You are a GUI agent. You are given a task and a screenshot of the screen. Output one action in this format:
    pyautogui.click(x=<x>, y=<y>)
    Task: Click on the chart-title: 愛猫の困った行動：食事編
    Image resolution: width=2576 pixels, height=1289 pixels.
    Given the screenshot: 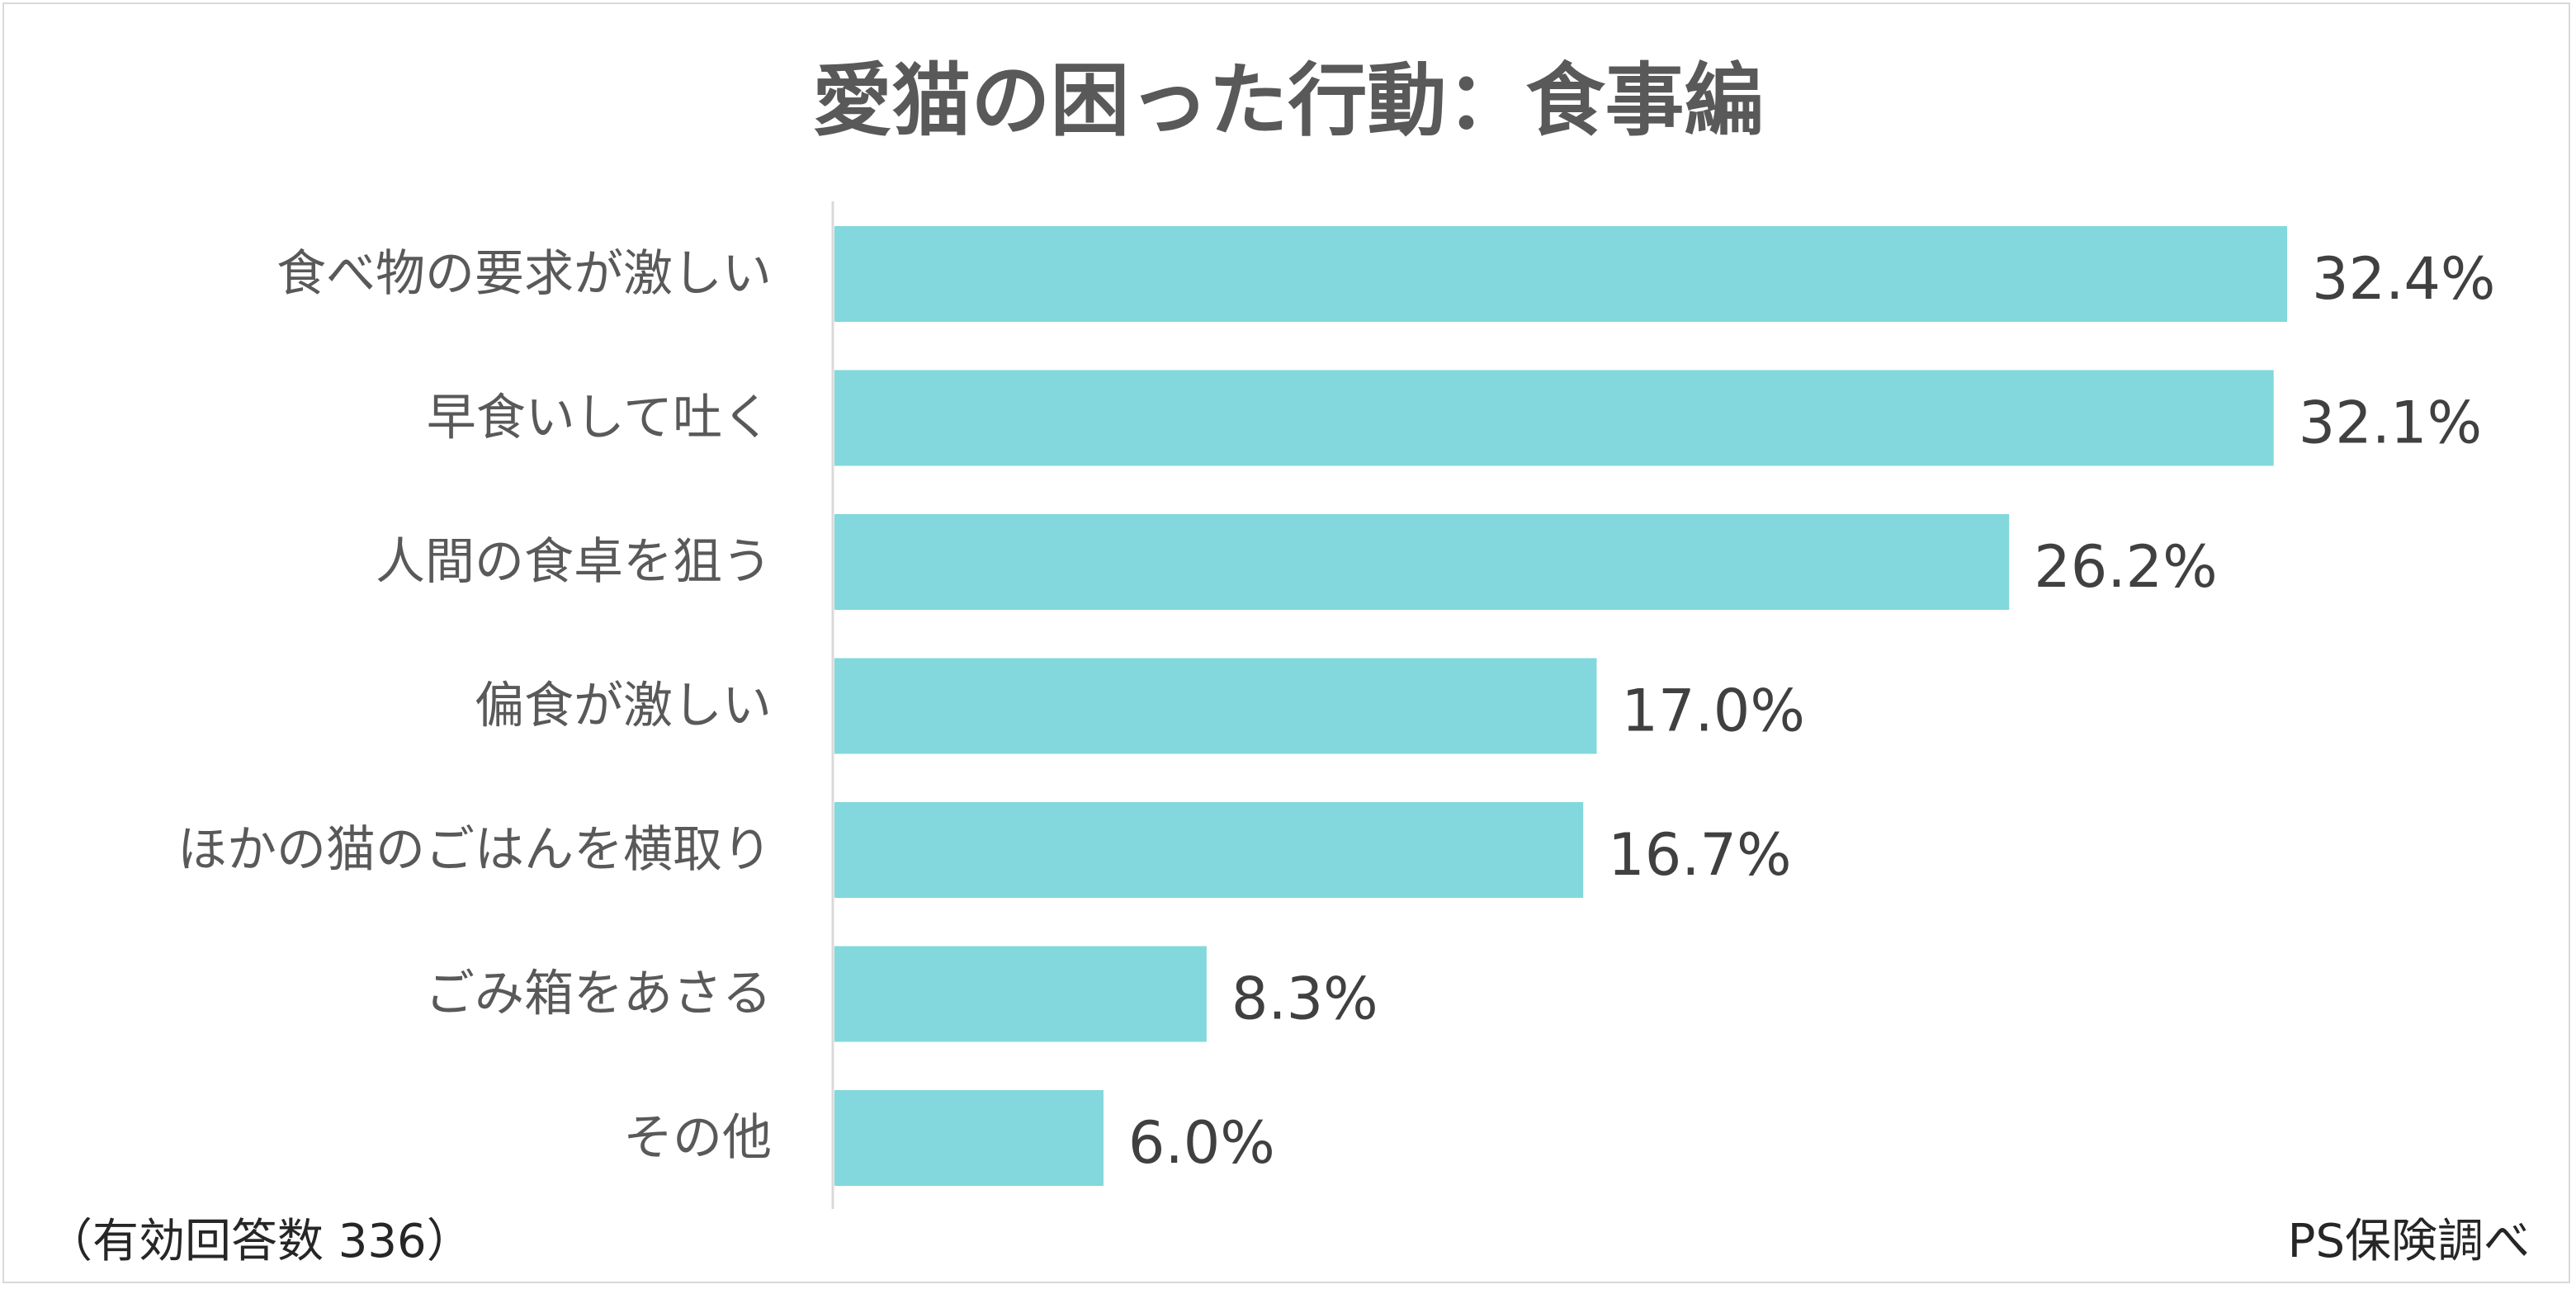 What is the action you would take?
    pyautogui.click(x=1288, y=100)
    